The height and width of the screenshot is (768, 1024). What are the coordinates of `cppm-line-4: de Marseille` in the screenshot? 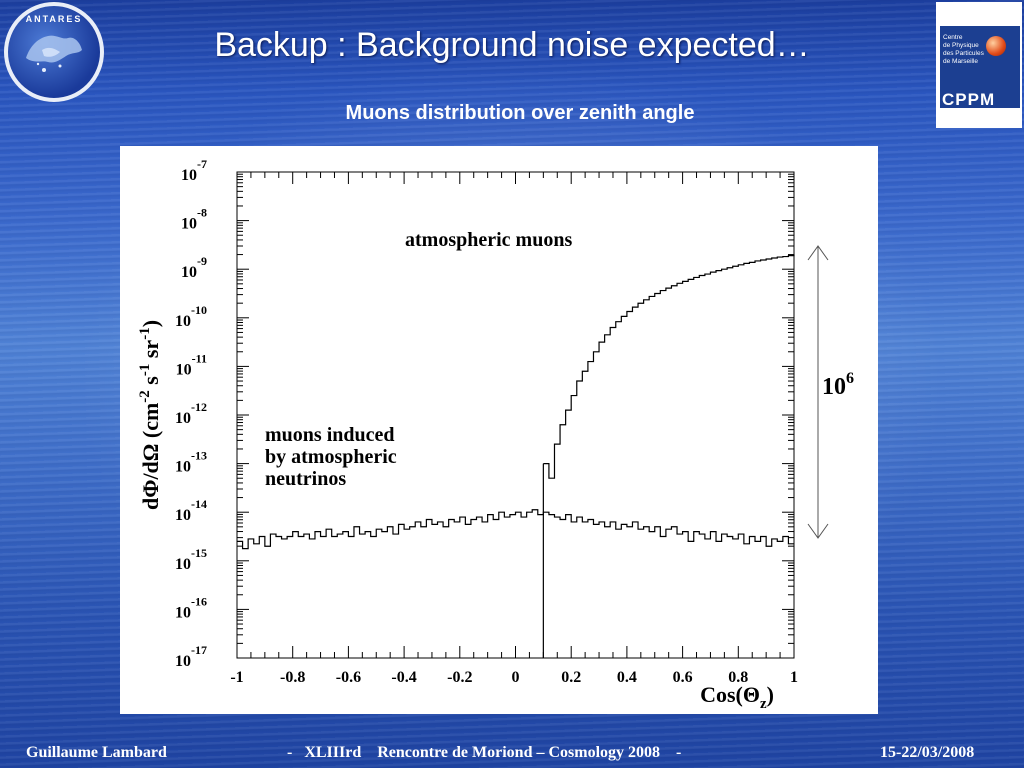 It's located at (961, 61).